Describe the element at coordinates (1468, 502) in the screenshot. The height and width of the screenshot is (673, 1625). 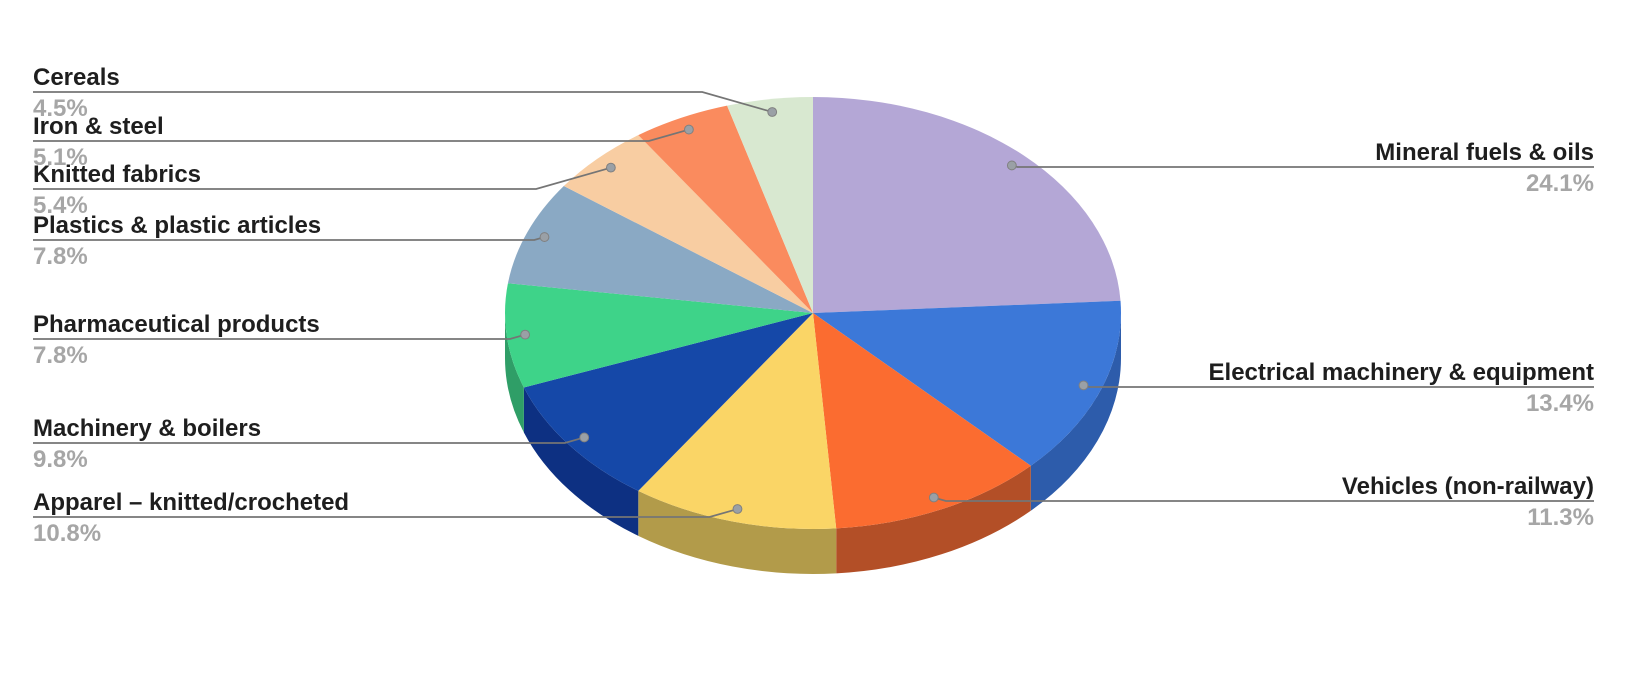
I see `slice-callout-vehicles-non-railway: Vehicles (non-railway) 11.3%` at that location.